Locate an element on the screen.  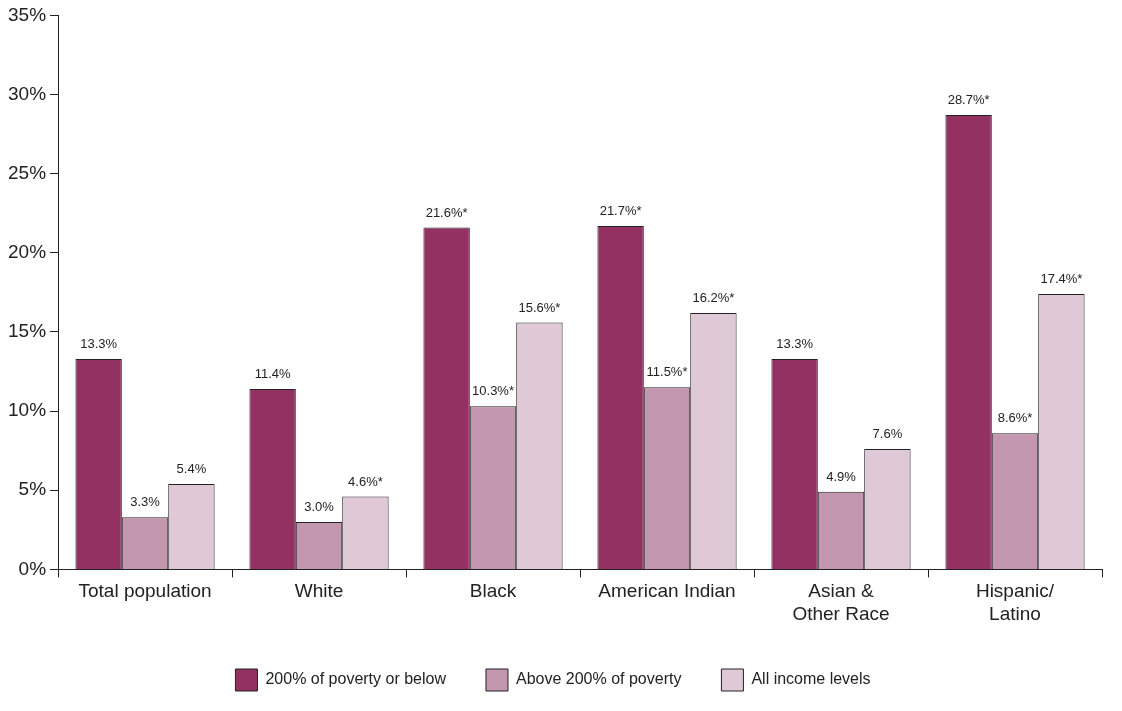
x-tick-label: Asian & Other Race is located at coordinates (841, 602).